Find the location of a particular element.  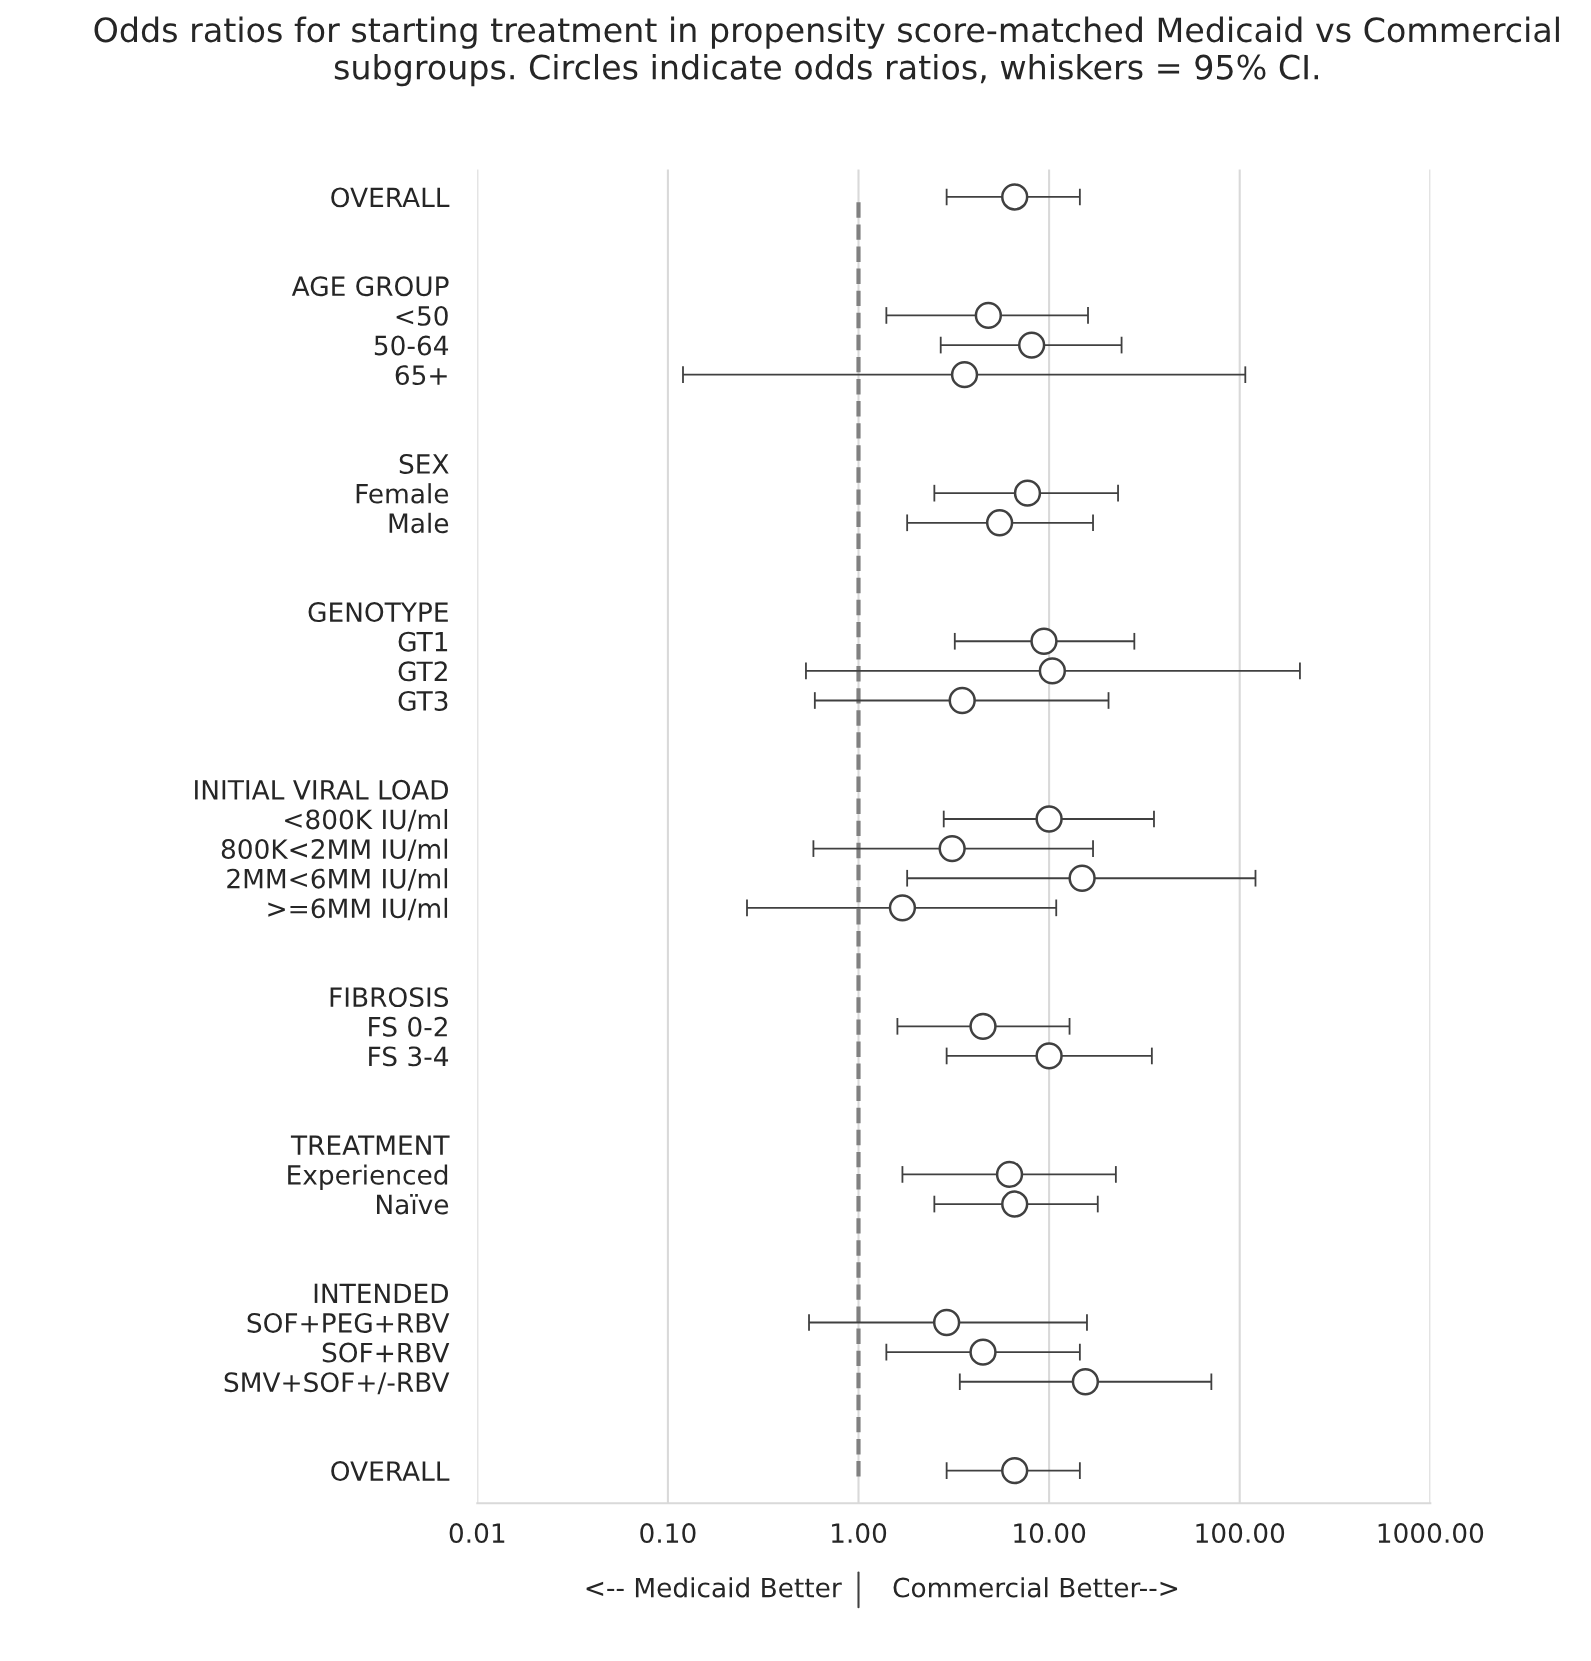

y-tick-label: <50 is located at coordinates (422, 315).